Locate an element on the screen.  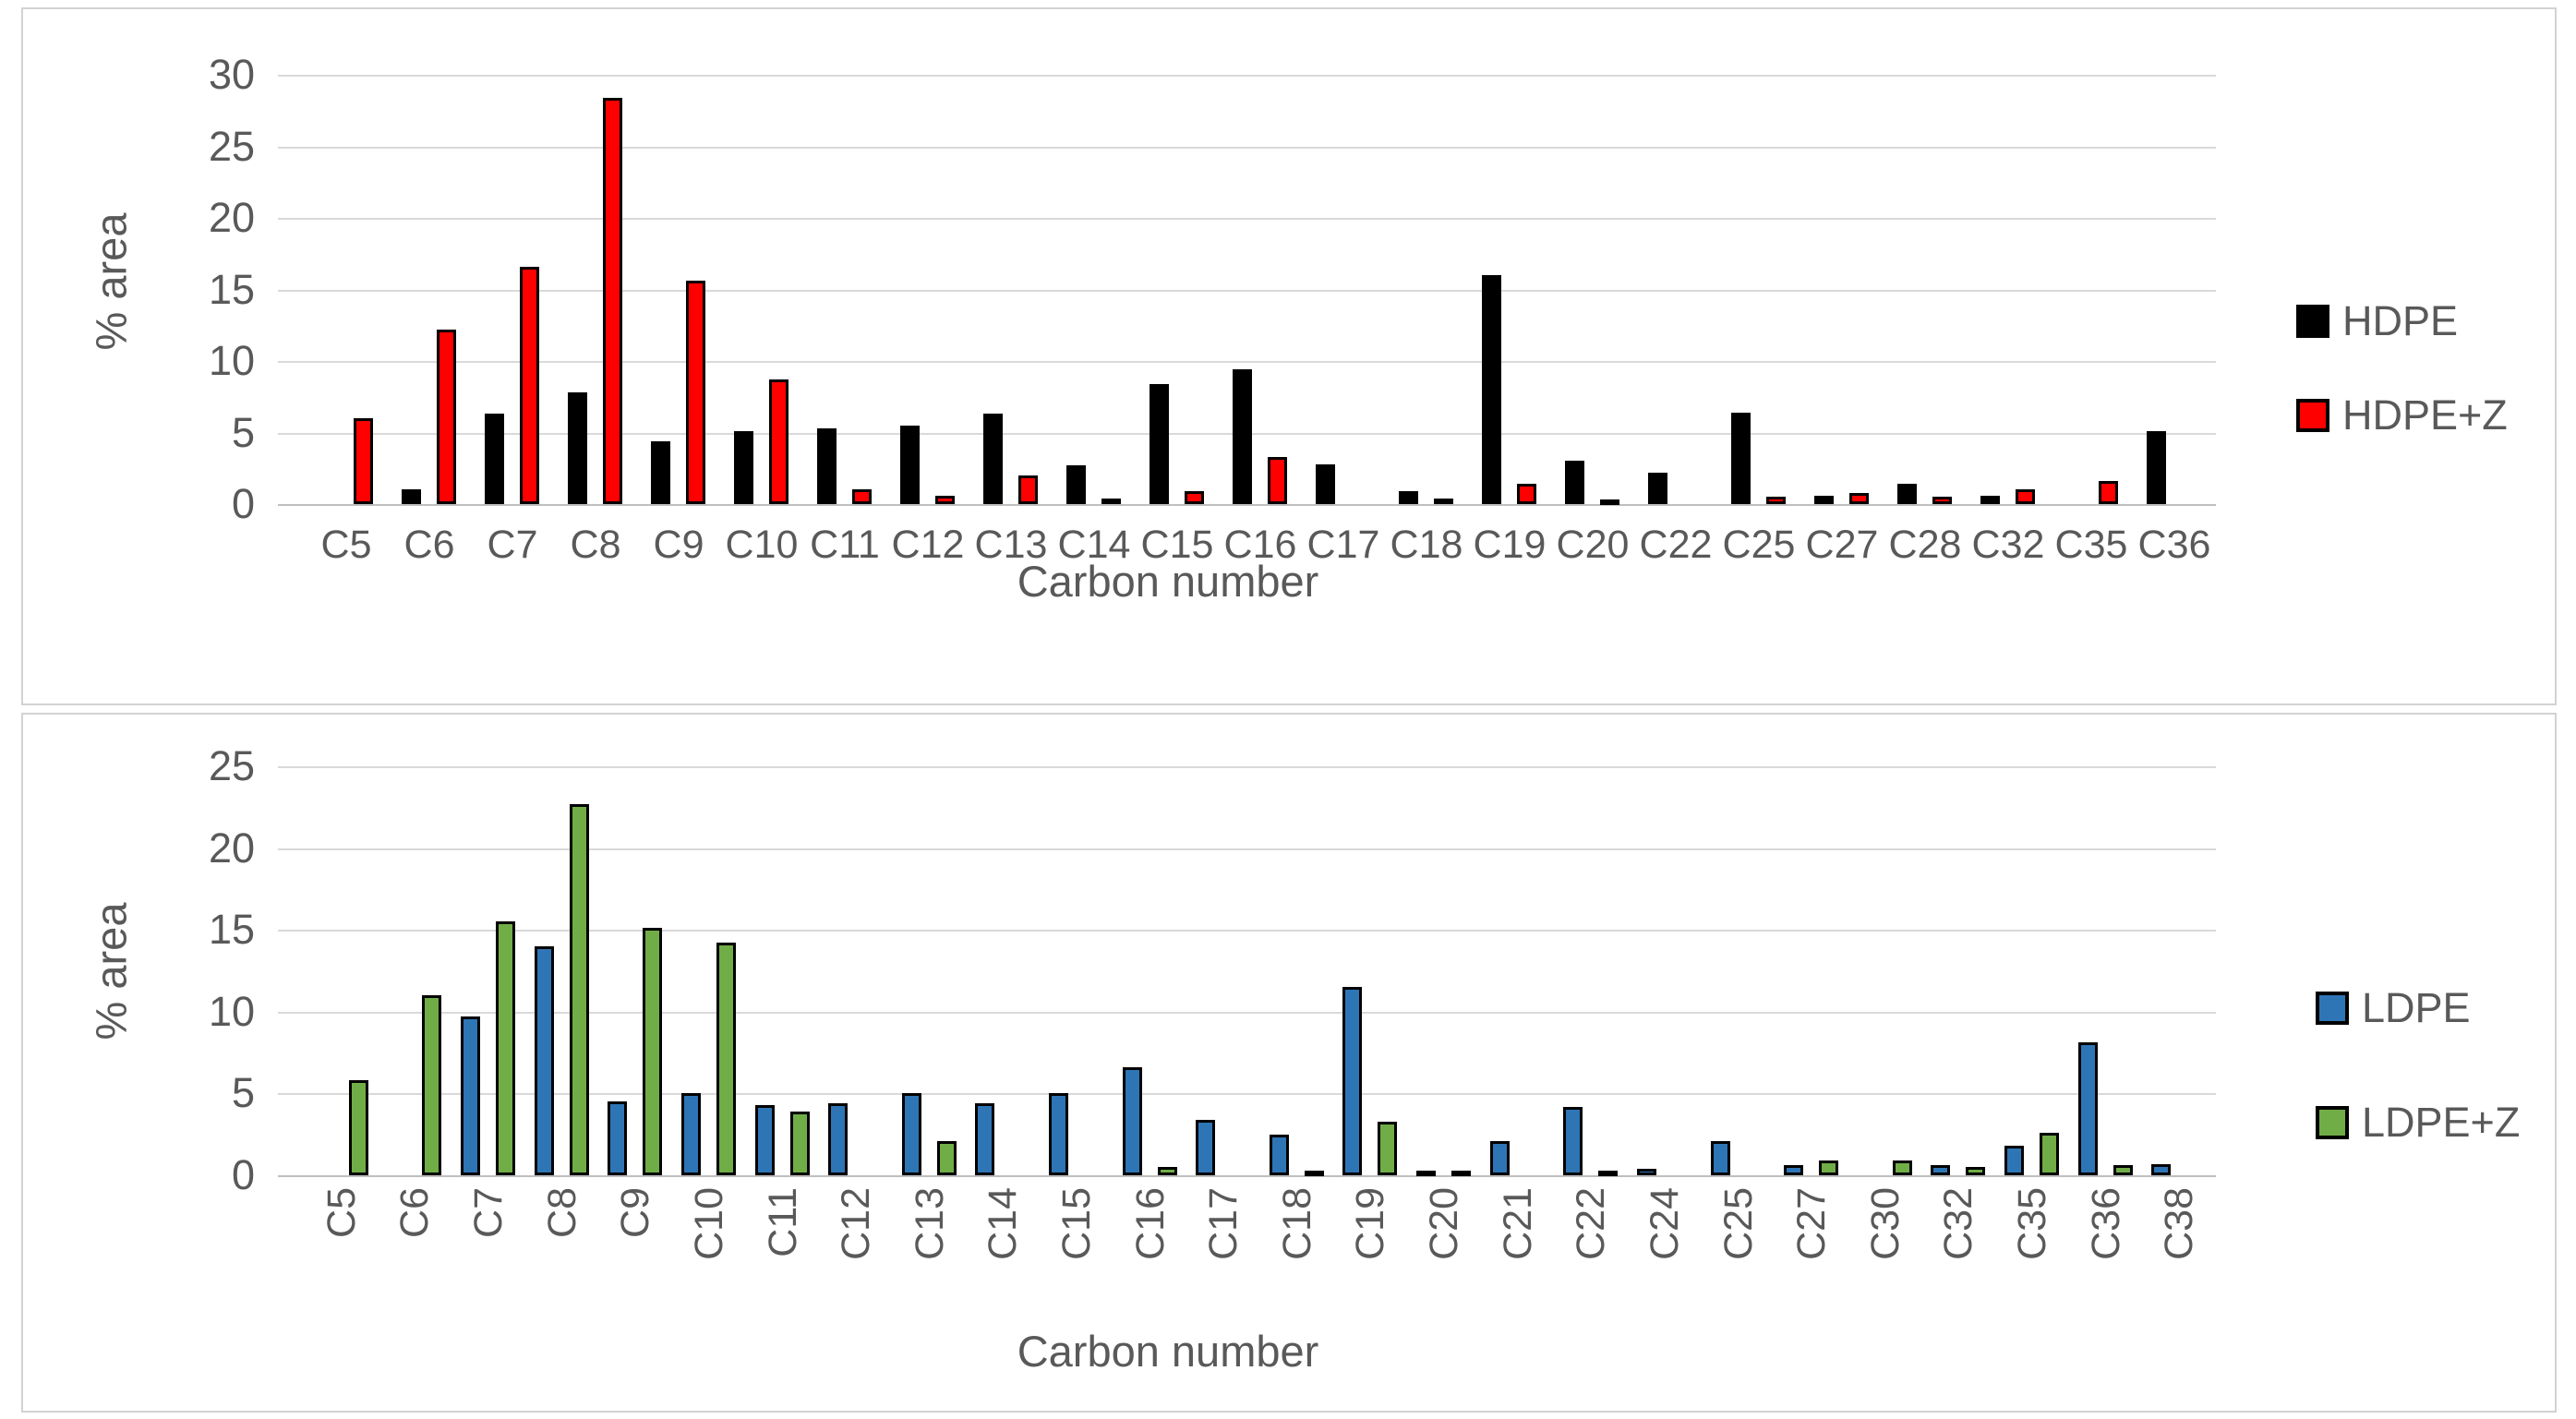
bar-hdpe+z-c28 is located at coordinates (1942, 500).